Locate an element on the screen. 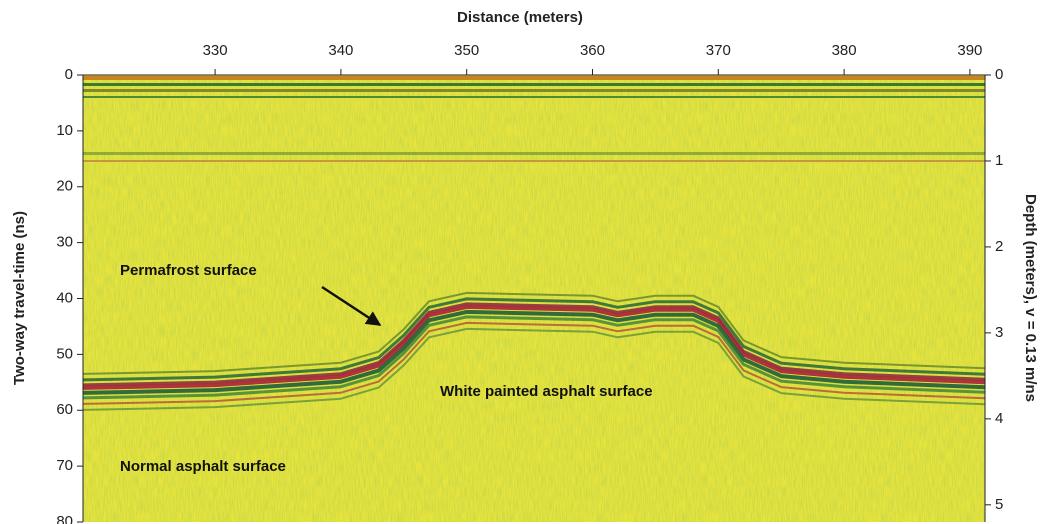  y-axis-title: Two-way travel-time (ns) is located at coordinates (19, 298).